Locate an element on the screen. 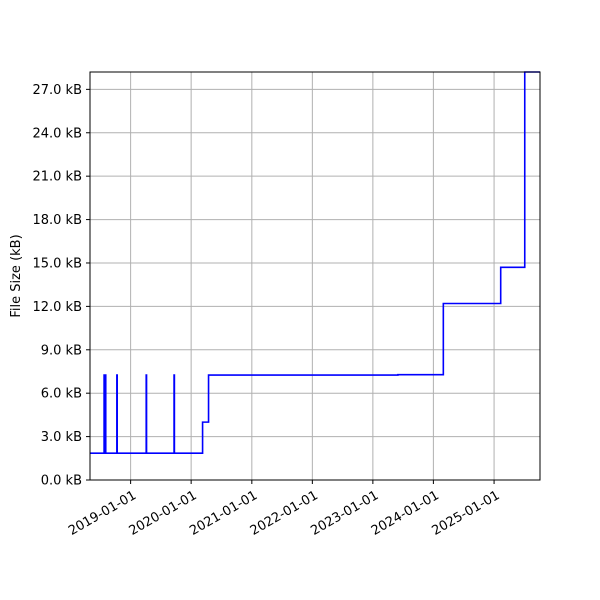  x-tick-label: 2023-01-01 is located at coordinates (344, 513).